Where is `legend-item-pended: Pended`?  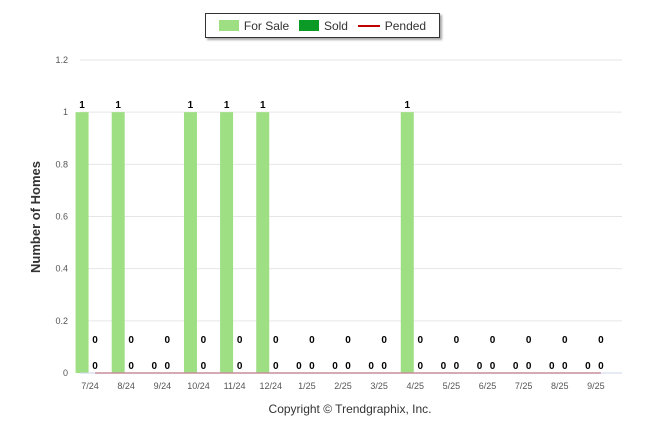 legend-item-pended: Pended is located at coordinates (392, 25).